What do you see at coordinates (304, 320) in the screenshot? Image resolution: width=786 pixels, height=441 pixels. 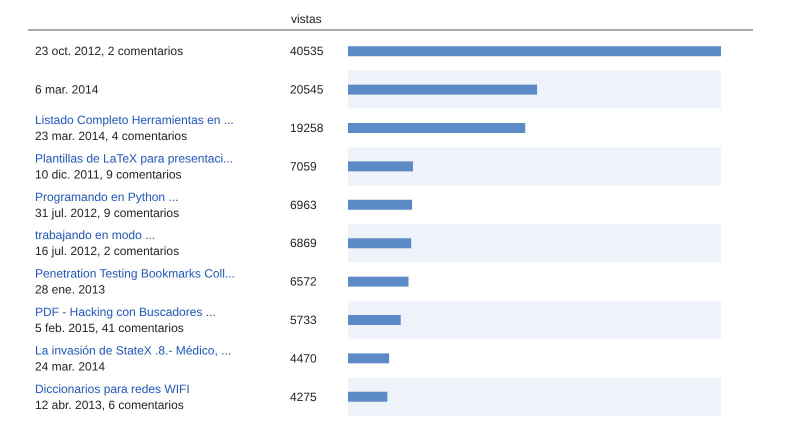 I see `data-label: 5733` at bounding box center [304, 320].